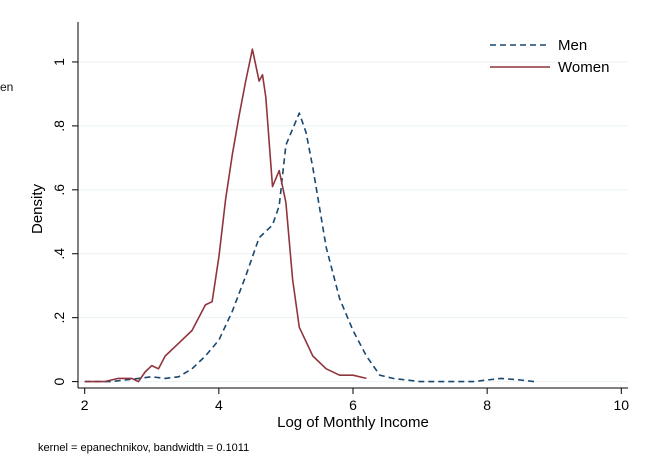  What do you see at coordinates (59, 254) in the screenshot?
I see `y-tick-label: .4` at bounding box center [59, 254].